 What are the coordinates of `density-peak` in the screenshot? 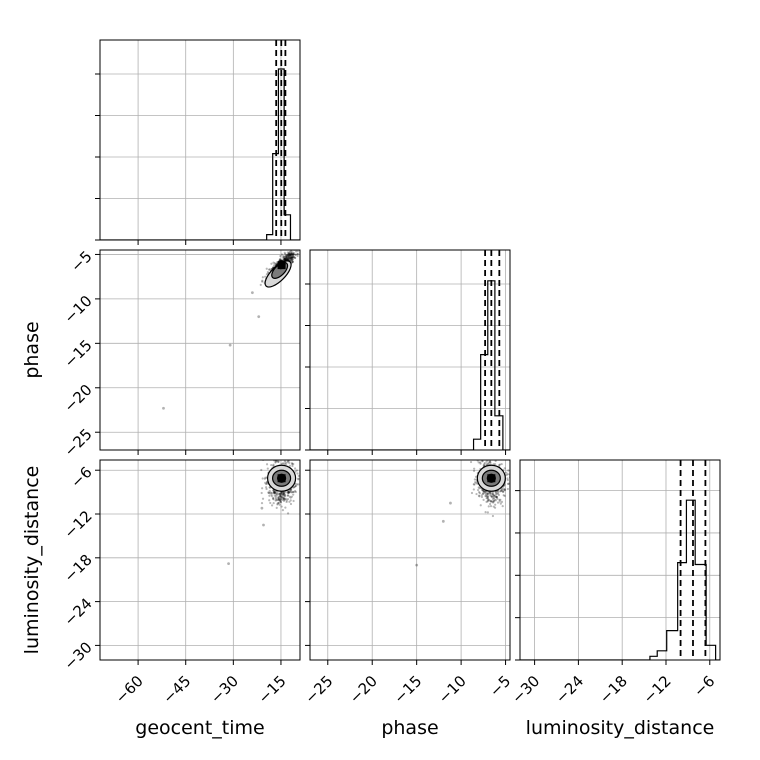 It's located at (491, 478).